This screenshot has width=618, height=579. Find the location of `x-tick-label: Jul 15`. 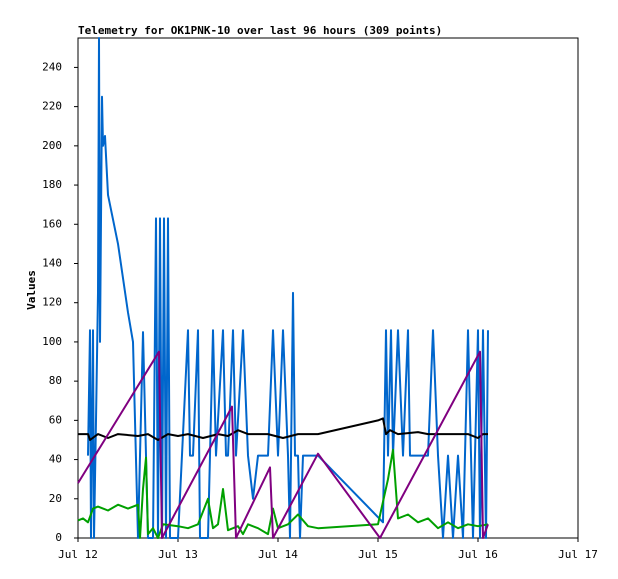

x-tick-label: Jul 15 is located at coordinates (378, 554).